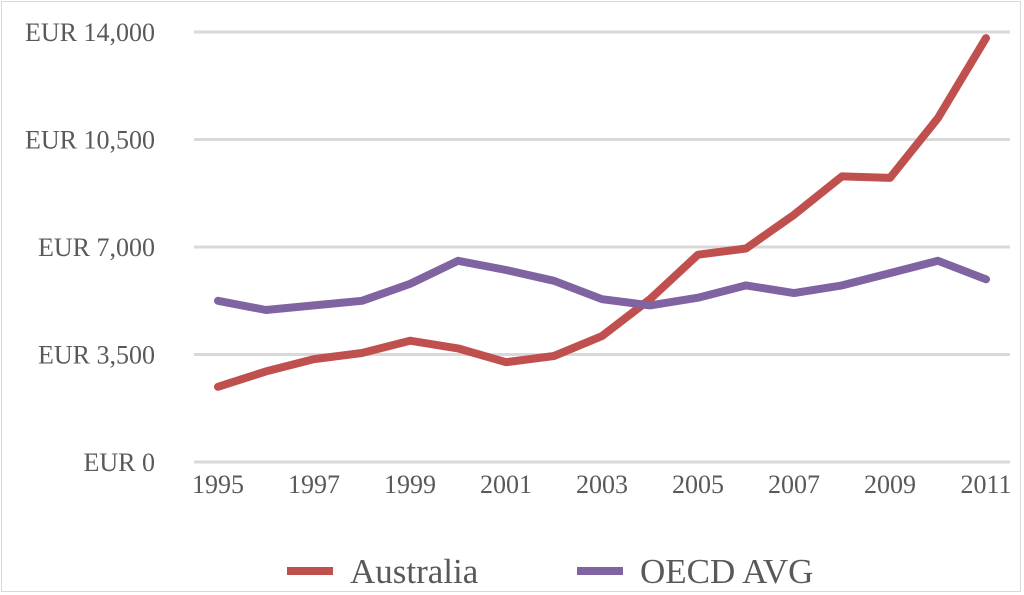 The width and height of the screenshot is (1024, 595). Describe the element at coordinates (96, 247) in the screenshot. I see `y-tick-label: EUR 7,000` at that location.